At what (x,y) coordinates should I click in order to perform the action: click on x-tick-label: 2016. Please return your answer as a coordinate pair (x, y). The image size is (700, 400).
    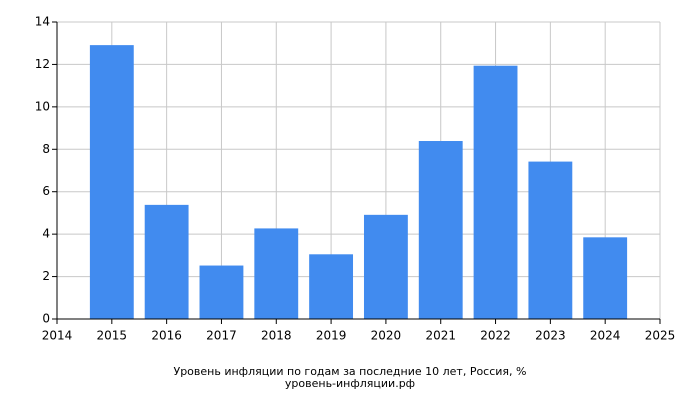
    Looking at the image, I should click on (166, 336).